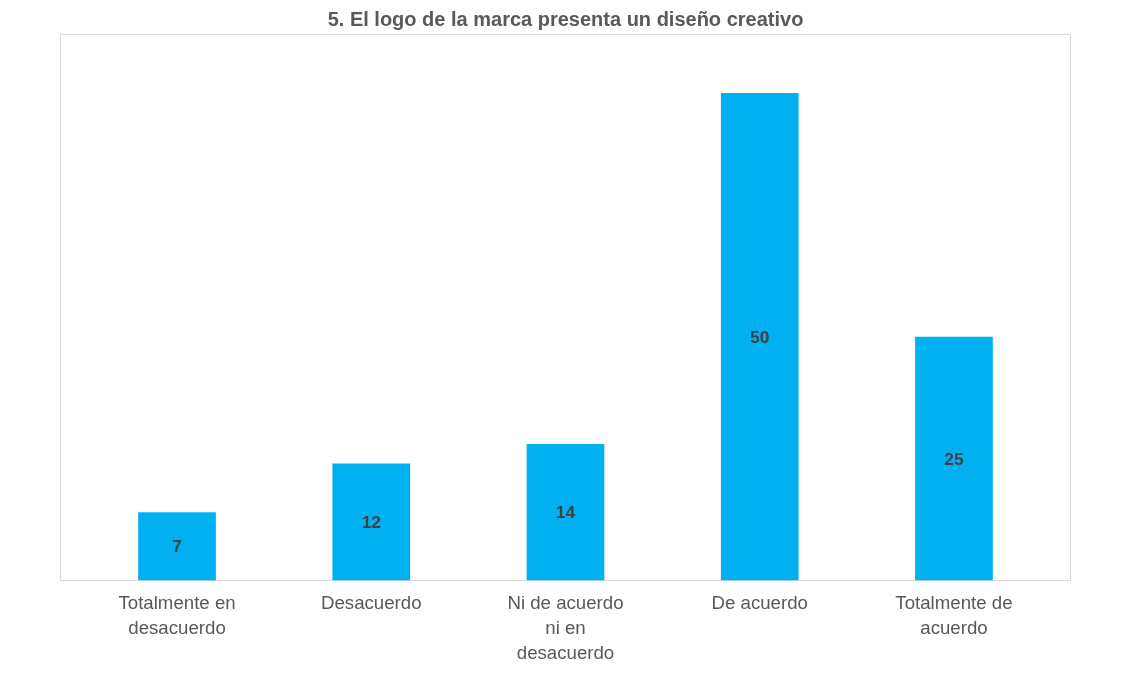 This screenshot has width=1147, height=678. I want to click on data-label: 25, so click(954, 458).